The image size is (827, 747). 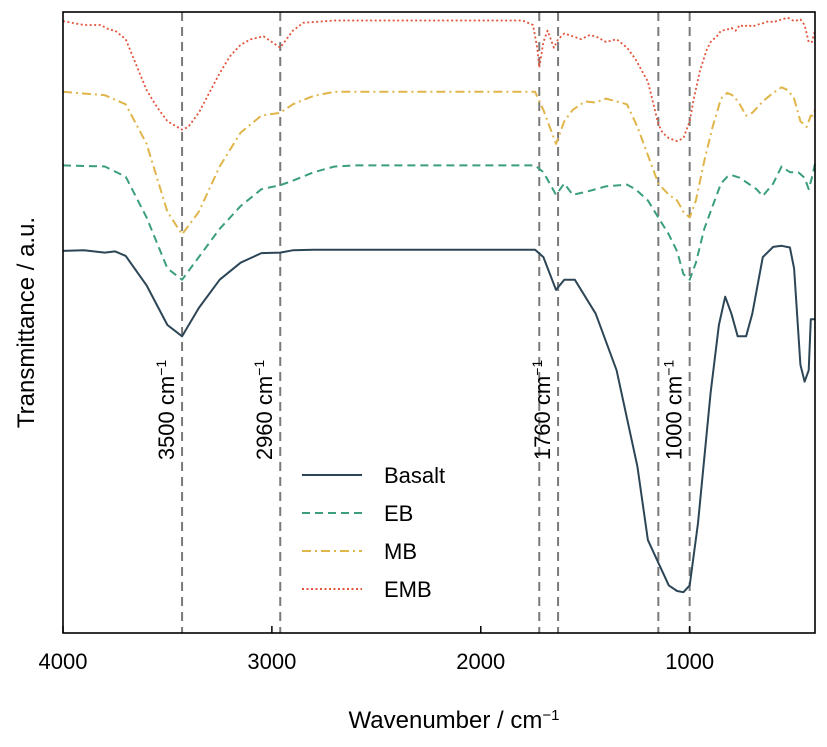 I want to click on legend-label-emb: EMB, so click(x=408, y=589).